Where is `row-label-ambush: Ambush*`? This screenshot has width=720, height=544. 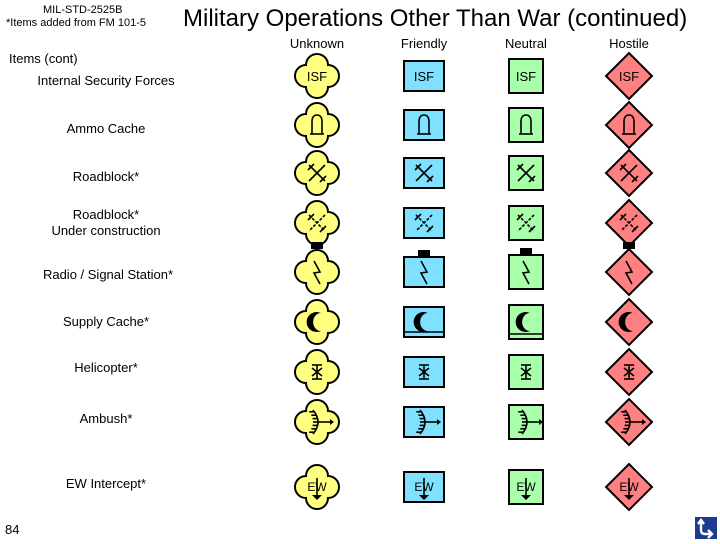
row-label-ambush: Ambush* is located at coordinates (106, 418).